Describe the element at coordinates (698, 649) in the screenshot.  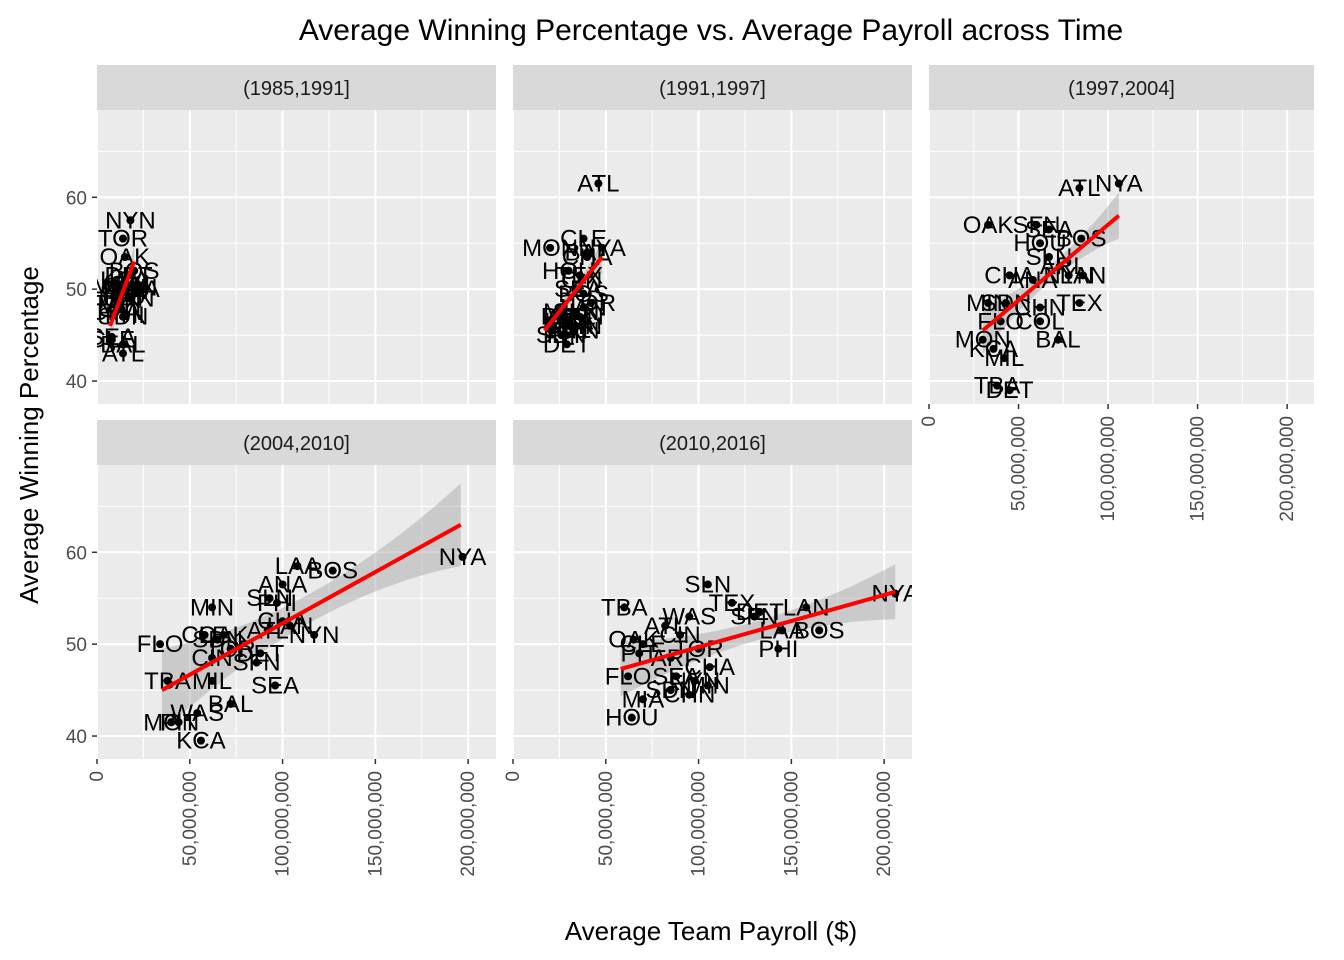
I see `team-label: TOR` at that location.